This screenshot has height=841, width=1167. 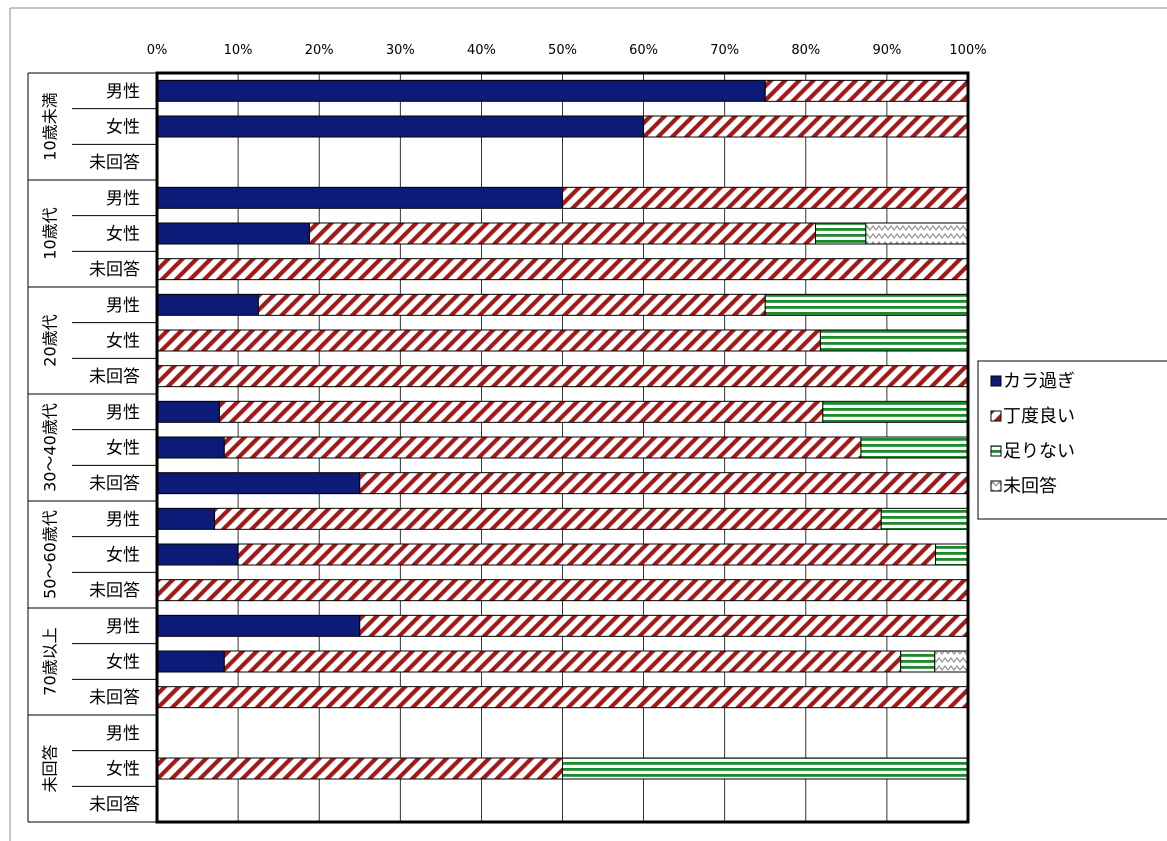 I want to click on group-label: 50～60歳代, so click(x=50, y=554).